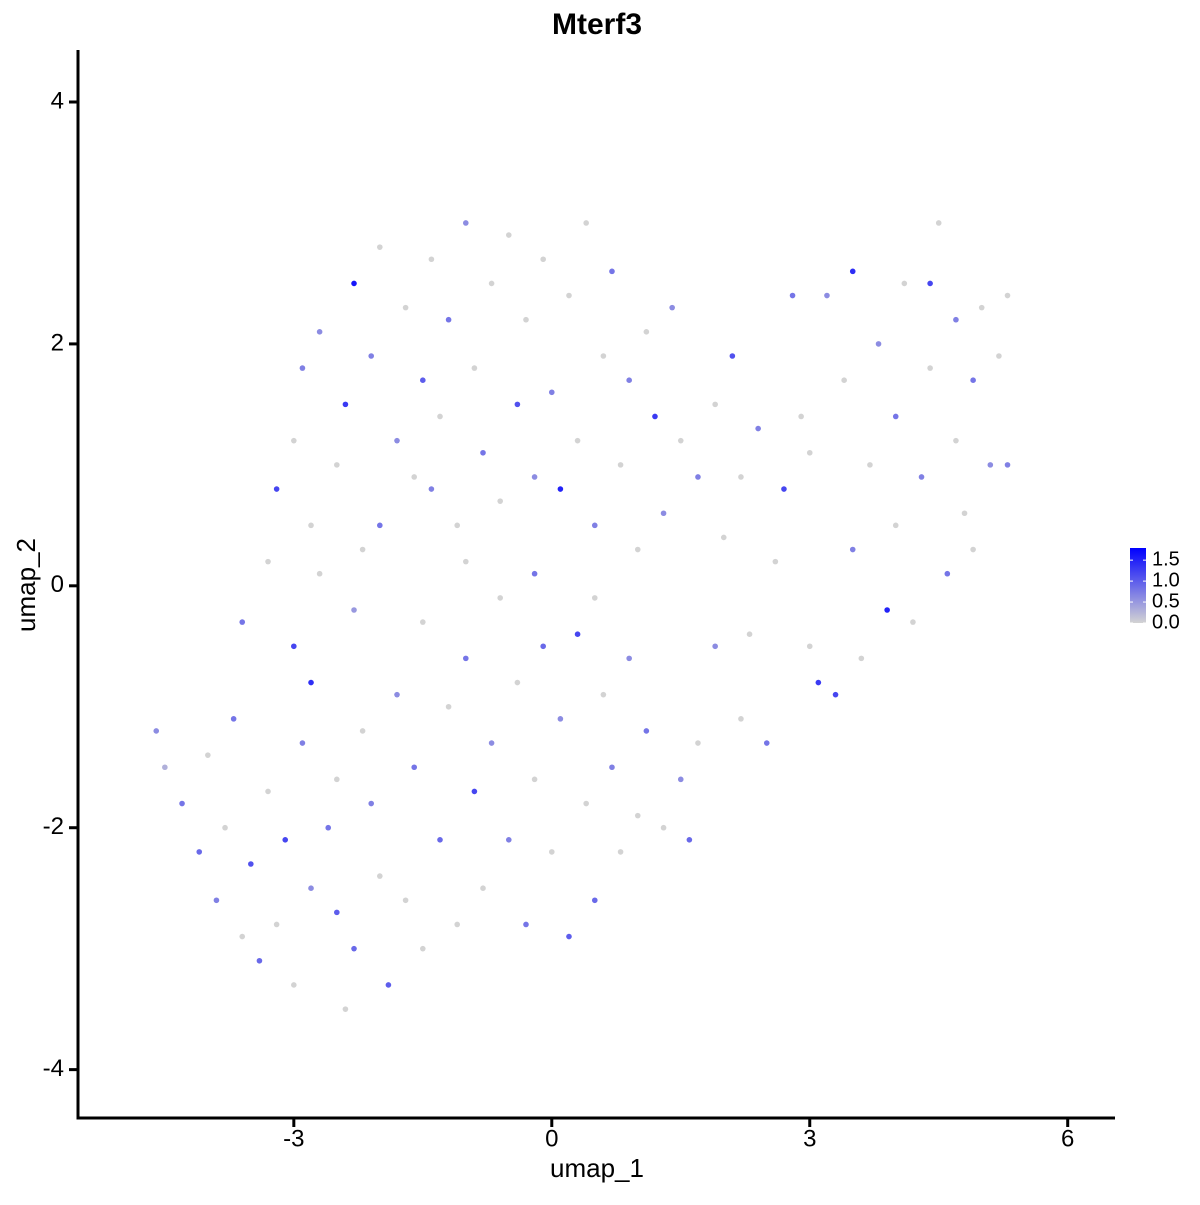 The image size is (1200, 1205). What do you see at coordinates (26, 585) in the screenshot?
I see `y-axis-label: umap_2` at bounding box center [26, 585].